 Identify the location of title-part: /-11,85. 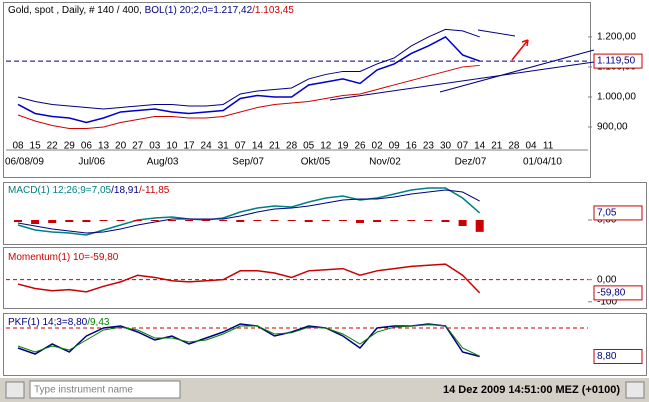
(154, 190).